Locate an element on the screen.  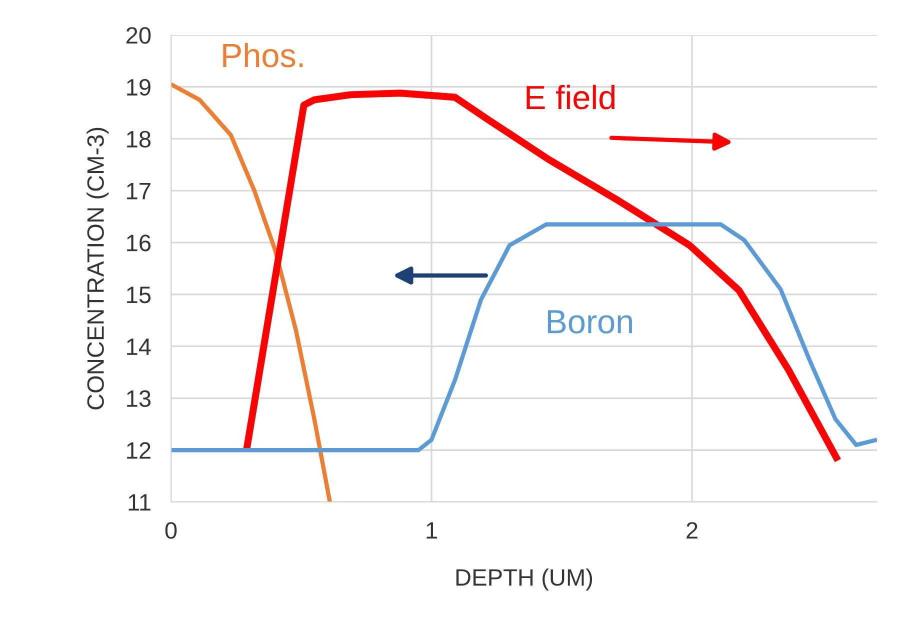
y-axis-title: CONCENTRATION (CM-3) is located at coordinates (97, 269).